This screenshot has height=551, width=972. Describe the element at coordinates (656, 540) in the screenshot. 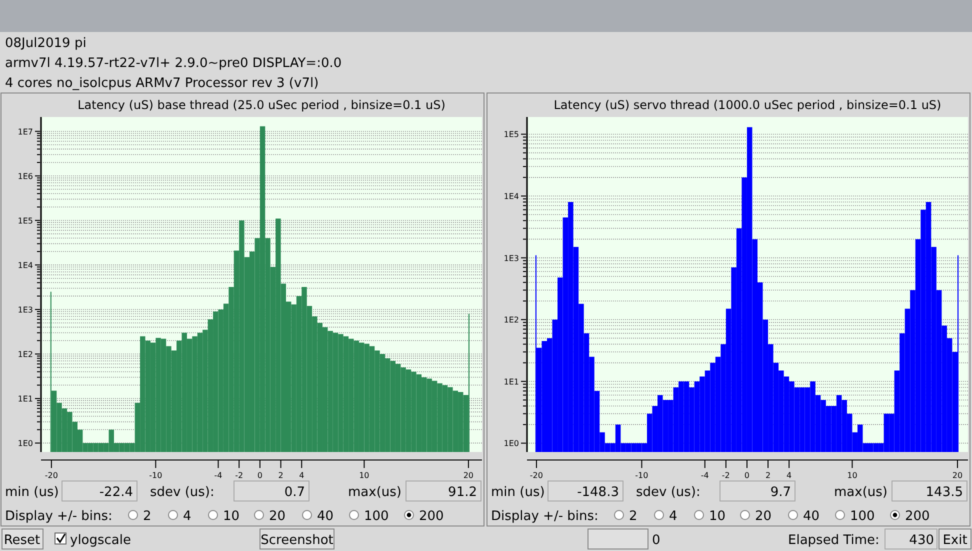

I see `text: 0` at that location.